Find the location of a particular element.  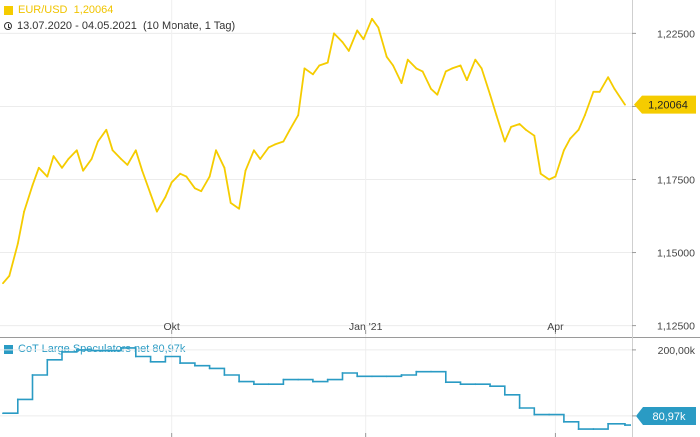

cot-last-badge-value: 80,97k is located at coordinates (669, 417).